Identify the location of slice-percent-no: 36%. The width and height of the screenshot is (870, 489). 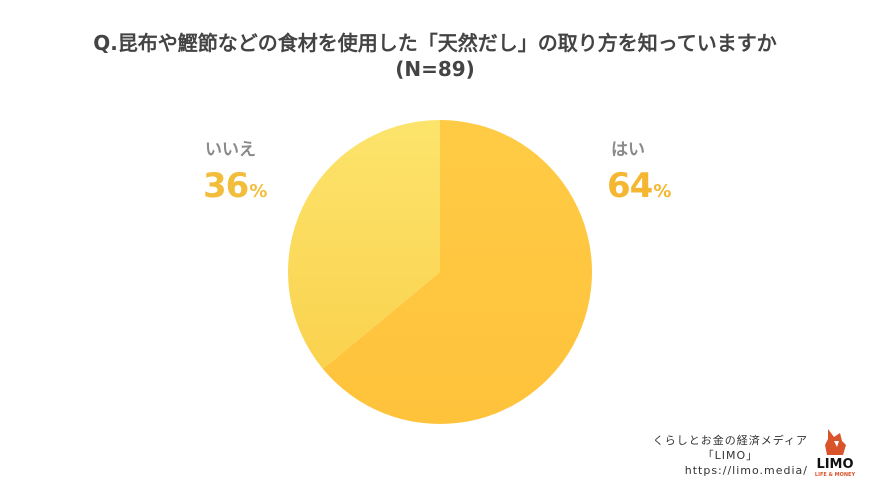
(235, 186).